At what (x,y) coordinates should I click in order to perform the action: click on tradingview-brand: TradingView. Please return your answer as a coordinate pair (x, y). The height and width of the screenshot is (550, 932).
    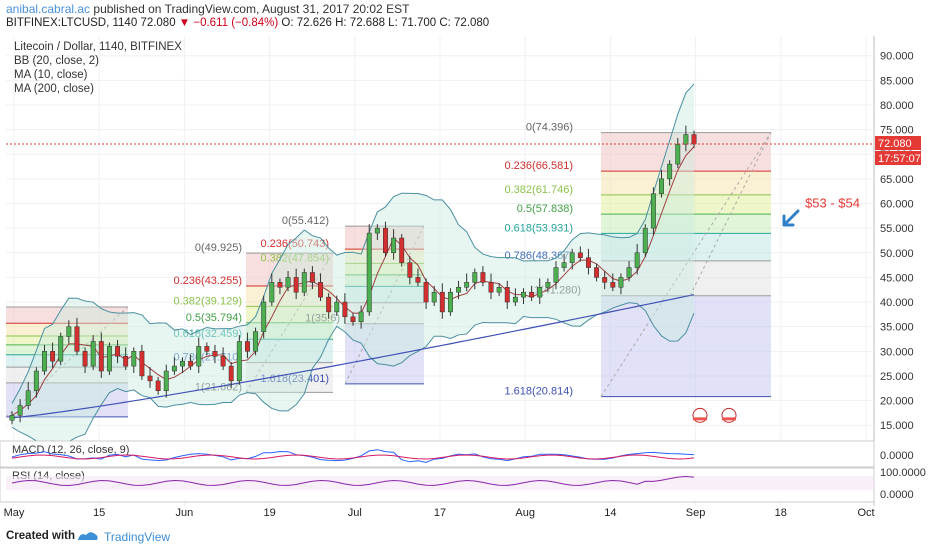
    Looking at the image, I should click on (137, 537).